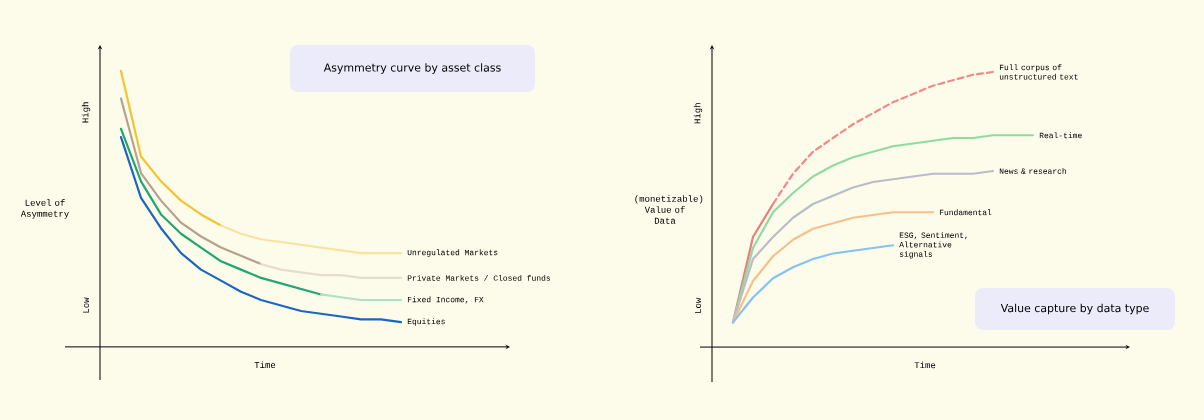 The image size is (1204, 420). I want to click on y-axis-title: (monetizable) Value of Data, so click(669, 209).